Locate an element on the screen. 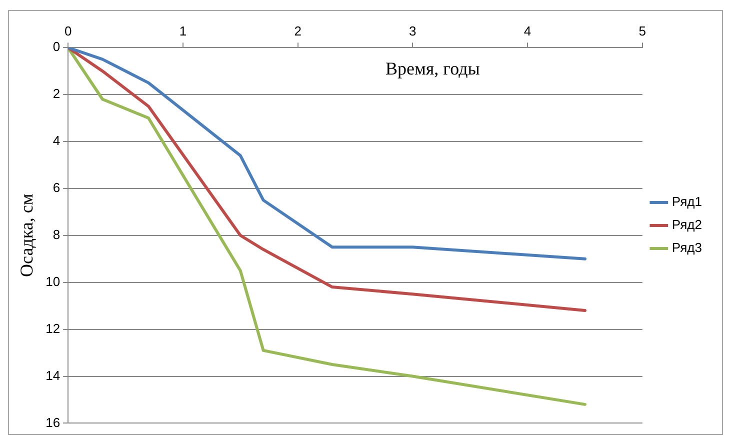  y-tick-label: 6 is located at coordinates (56, 188).